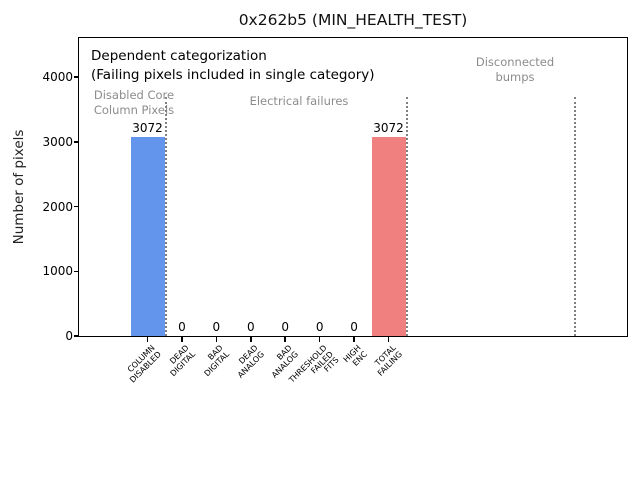  Describe the element at coordinates (69, 336) in the screenshot. I see `y-tick-label: 0` at that location.